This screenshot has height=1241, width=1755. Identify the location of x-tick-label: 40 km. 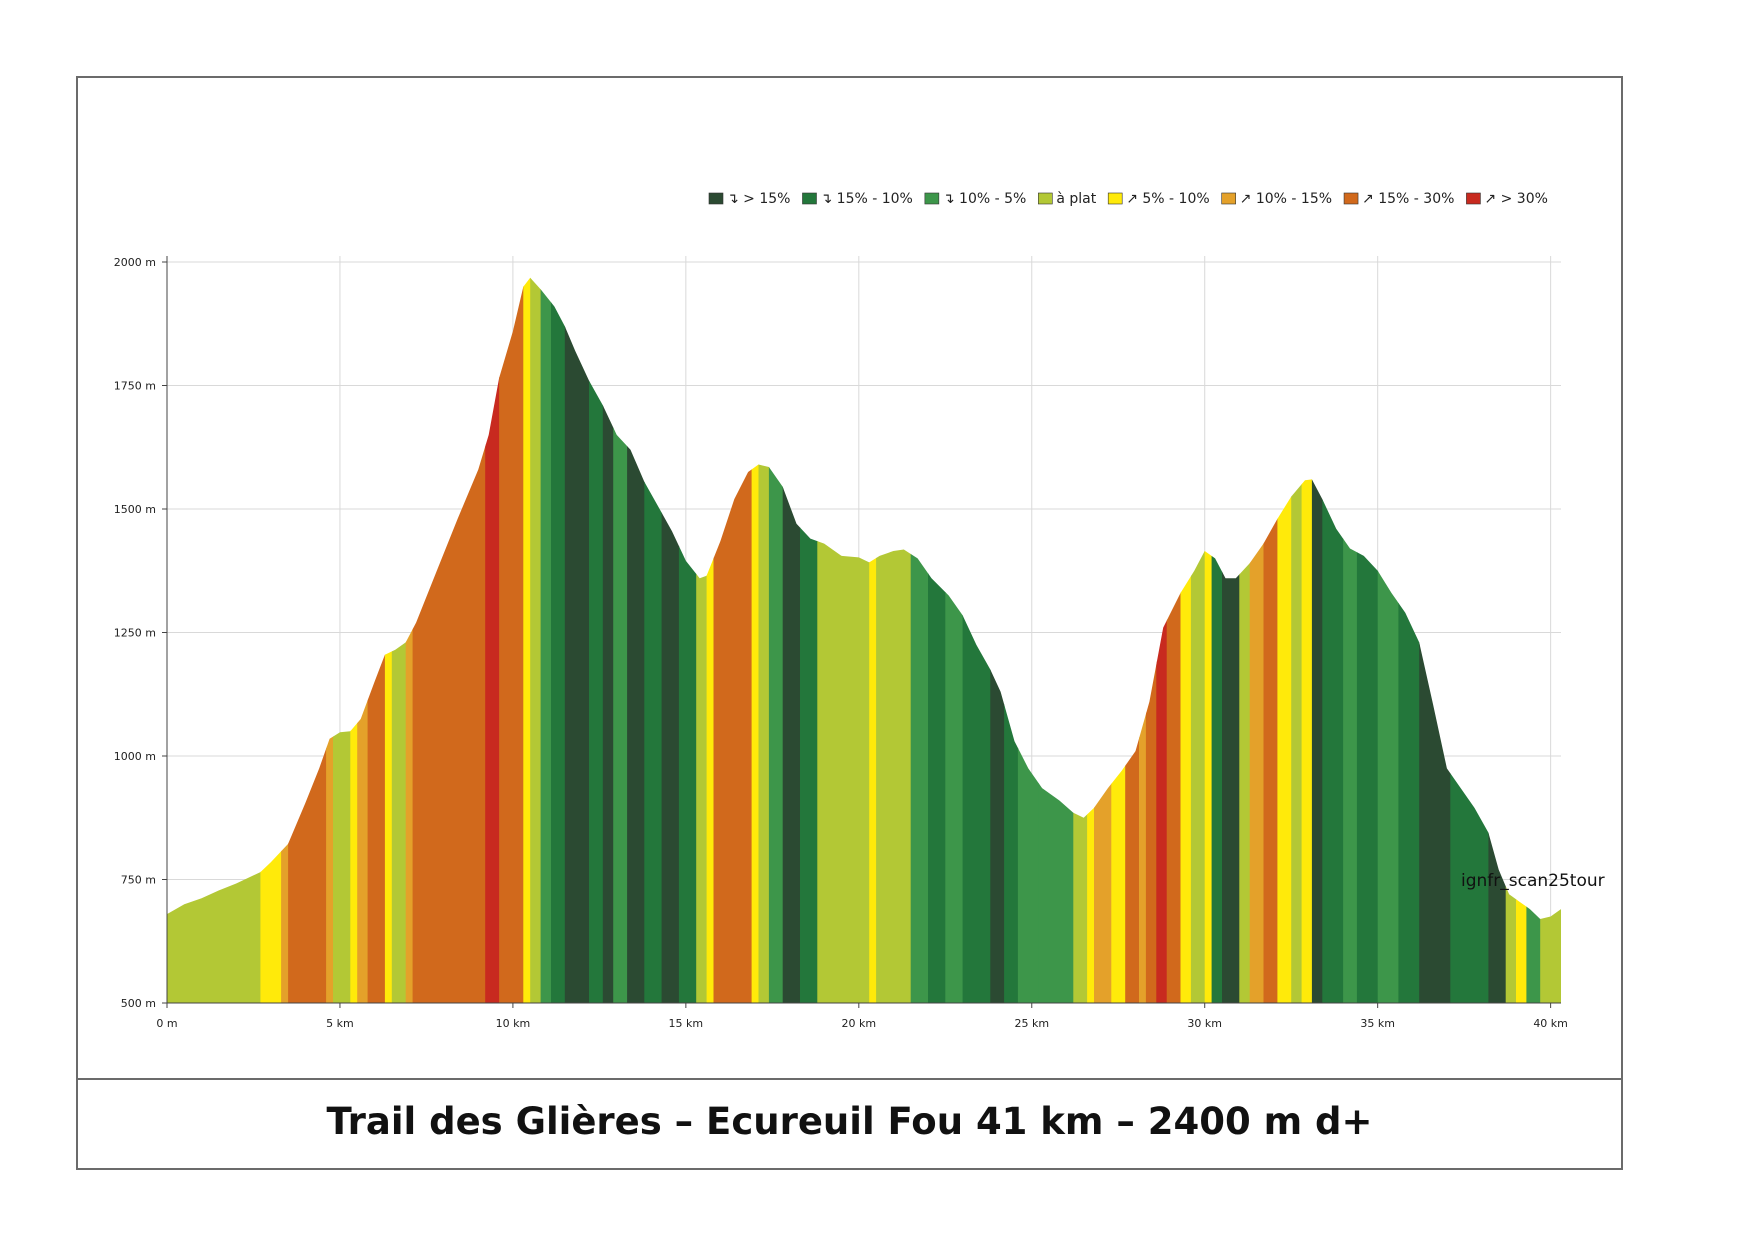
(1550, 1023).